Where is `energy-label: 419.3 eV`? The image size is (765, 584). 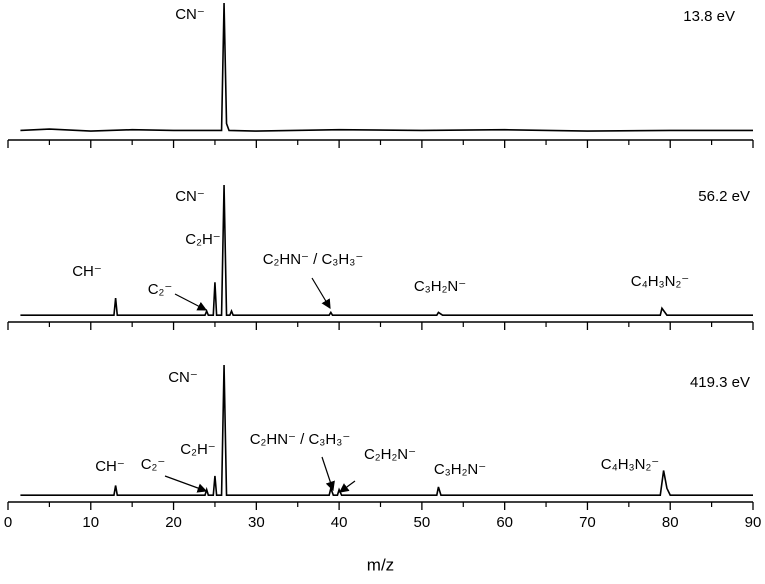 energy-label: 419.3 eV is located at coordinates (720, 382).